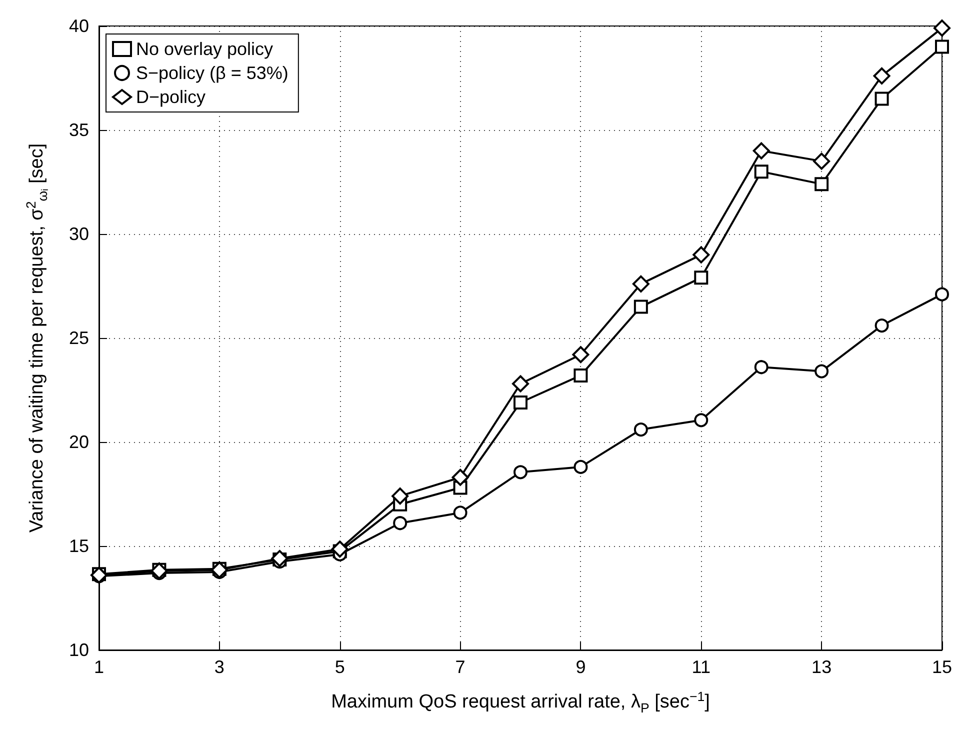  I want to click on x-tick-label: 13, so click(822, 667).